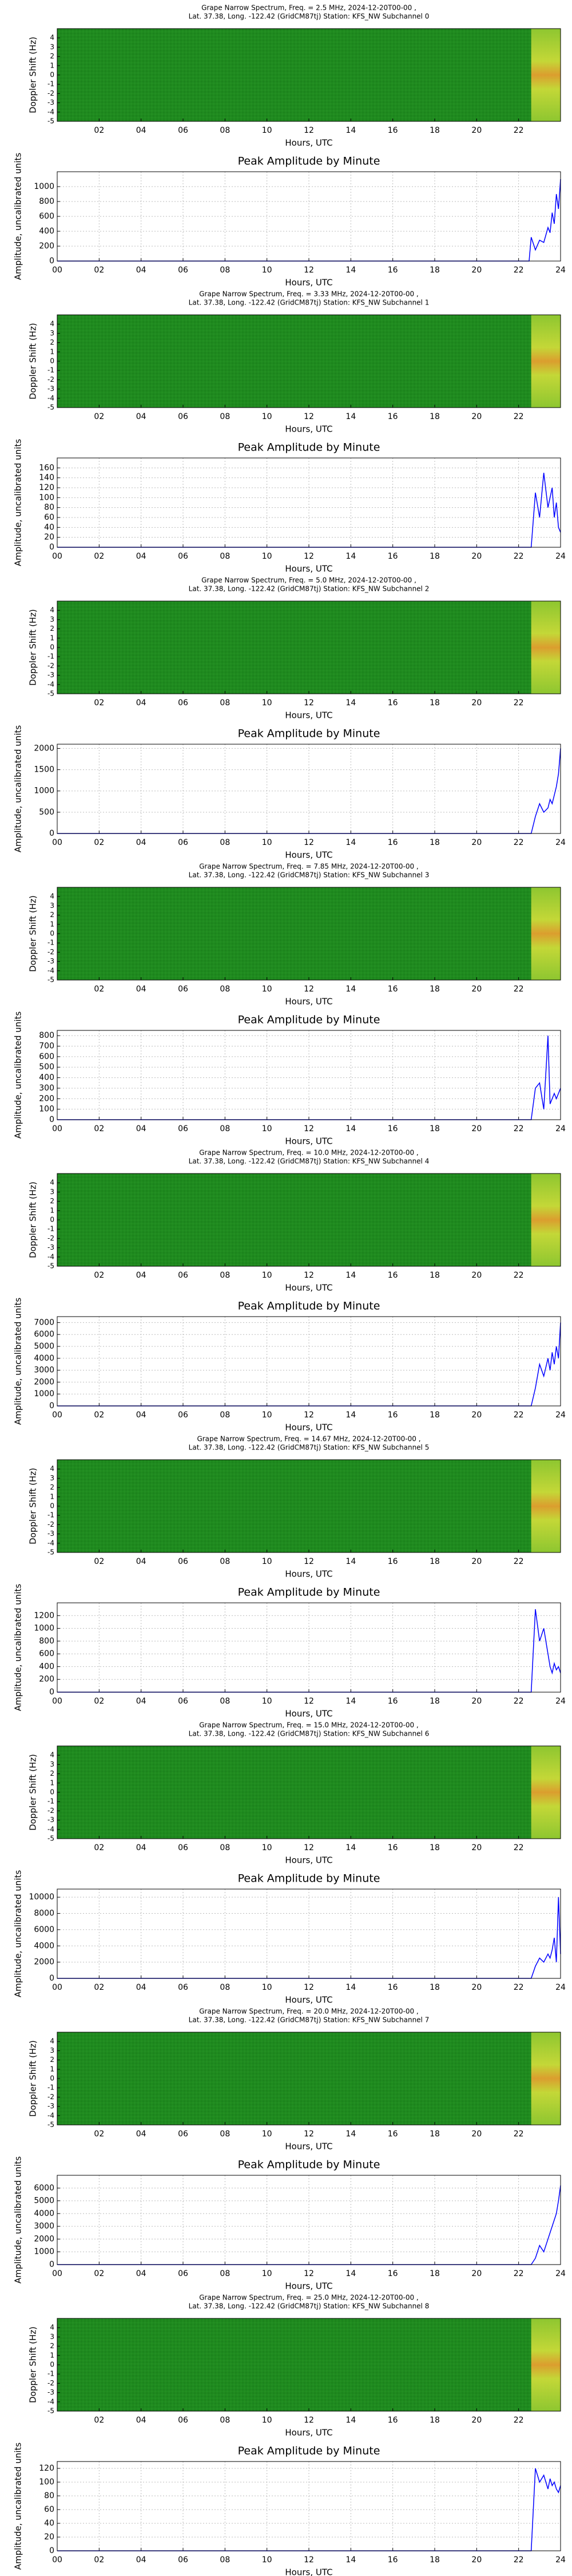 The image size is (572, 2576). Describe the element at coordinates (99, 1275) in the screenshot. I see `x-tick-label: 02` at that location.